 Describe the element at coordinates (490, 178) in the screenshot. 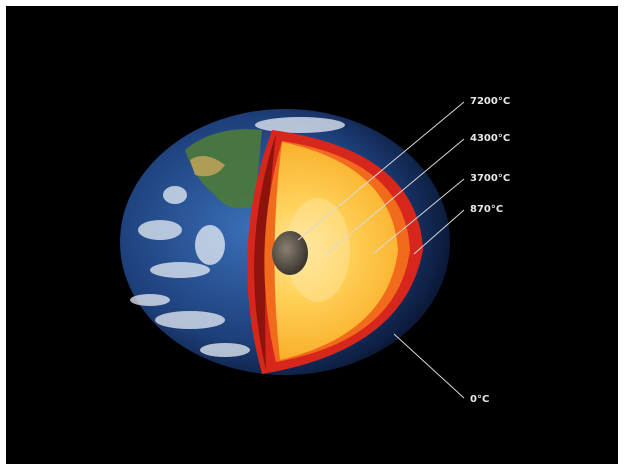

I see `temperature-label: 3700°C` at that location.